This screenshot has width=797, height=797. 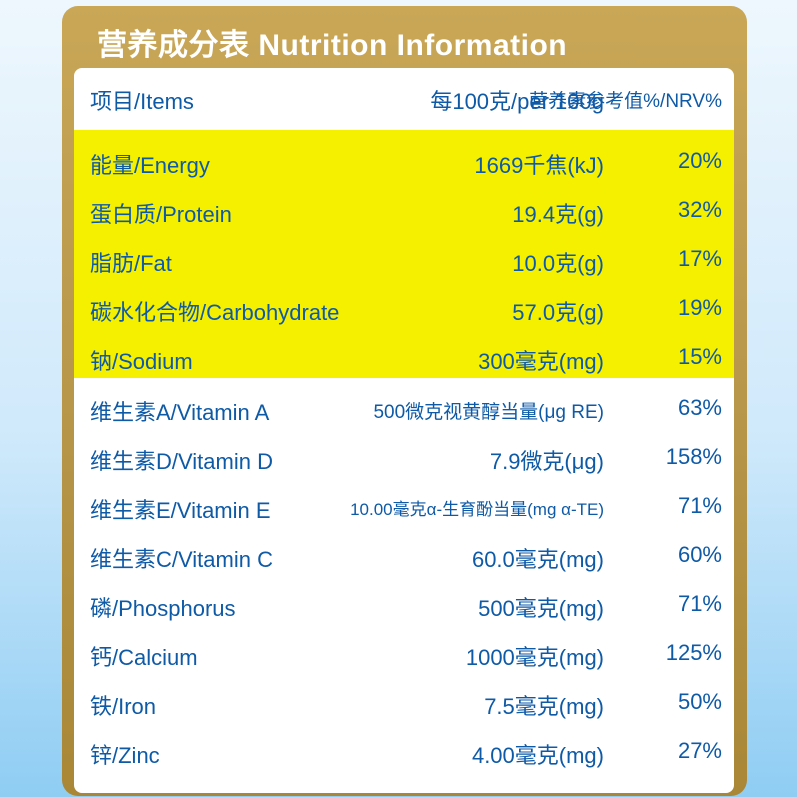 What do you see at coordinates (699, 701) in the screenshot?
I see `row-nrv: 50%` at bounding box center [699, 701].